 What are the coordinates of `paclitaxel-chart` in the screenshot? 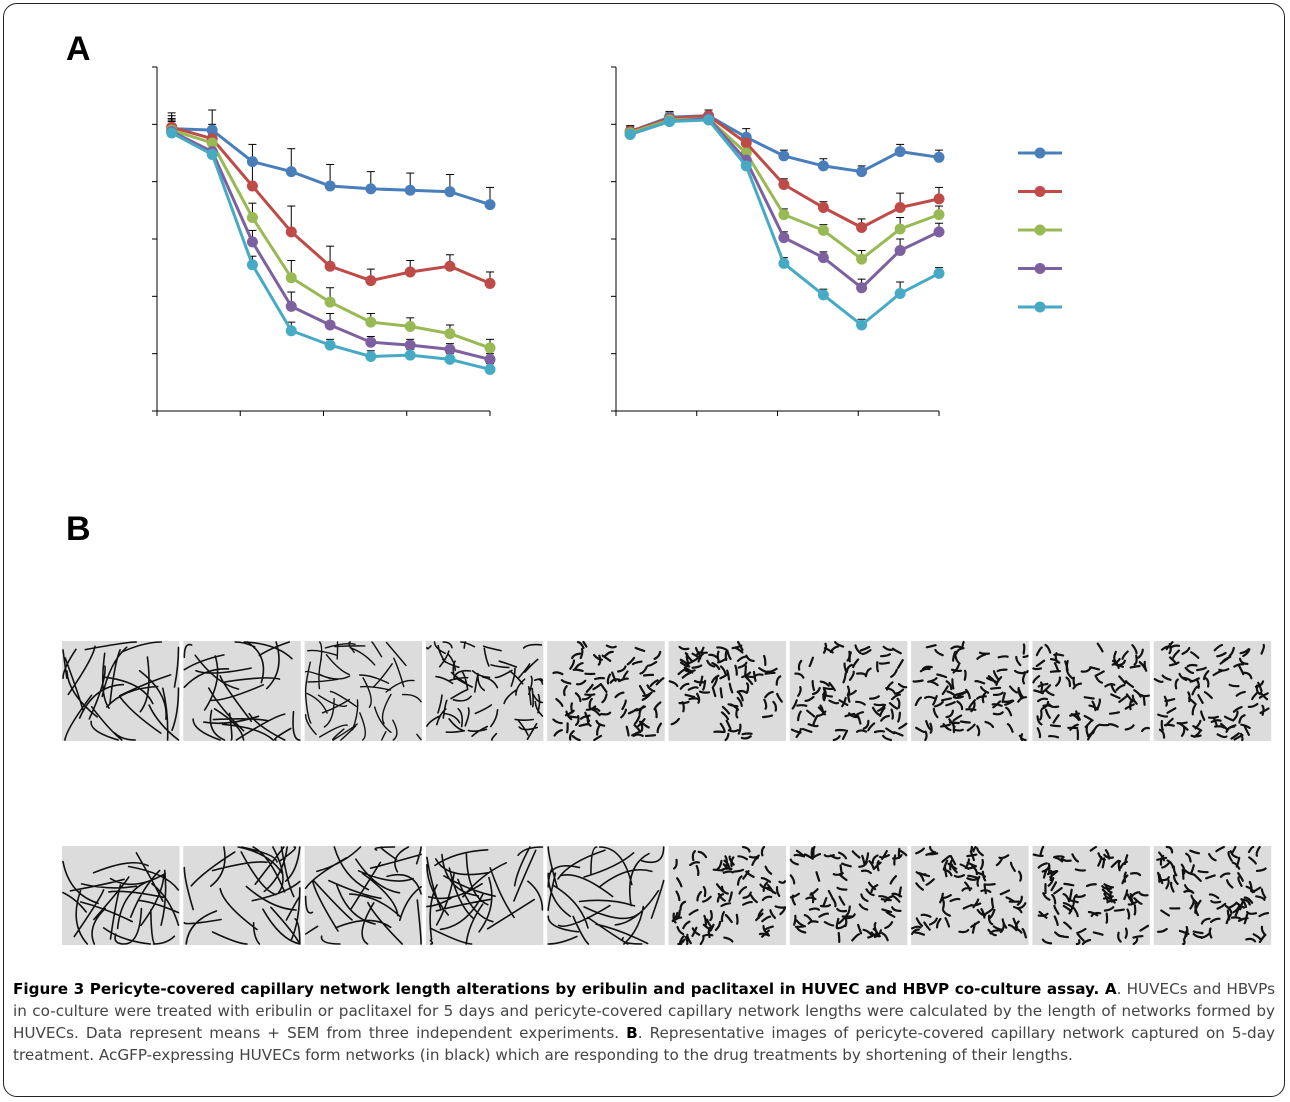 It's located at (778, 241).